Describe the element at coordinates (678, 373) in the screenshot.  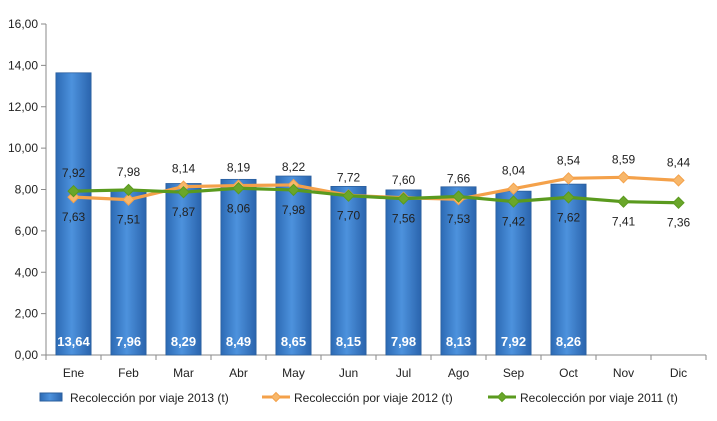
I see `x-tick-label: Dic` at that location.